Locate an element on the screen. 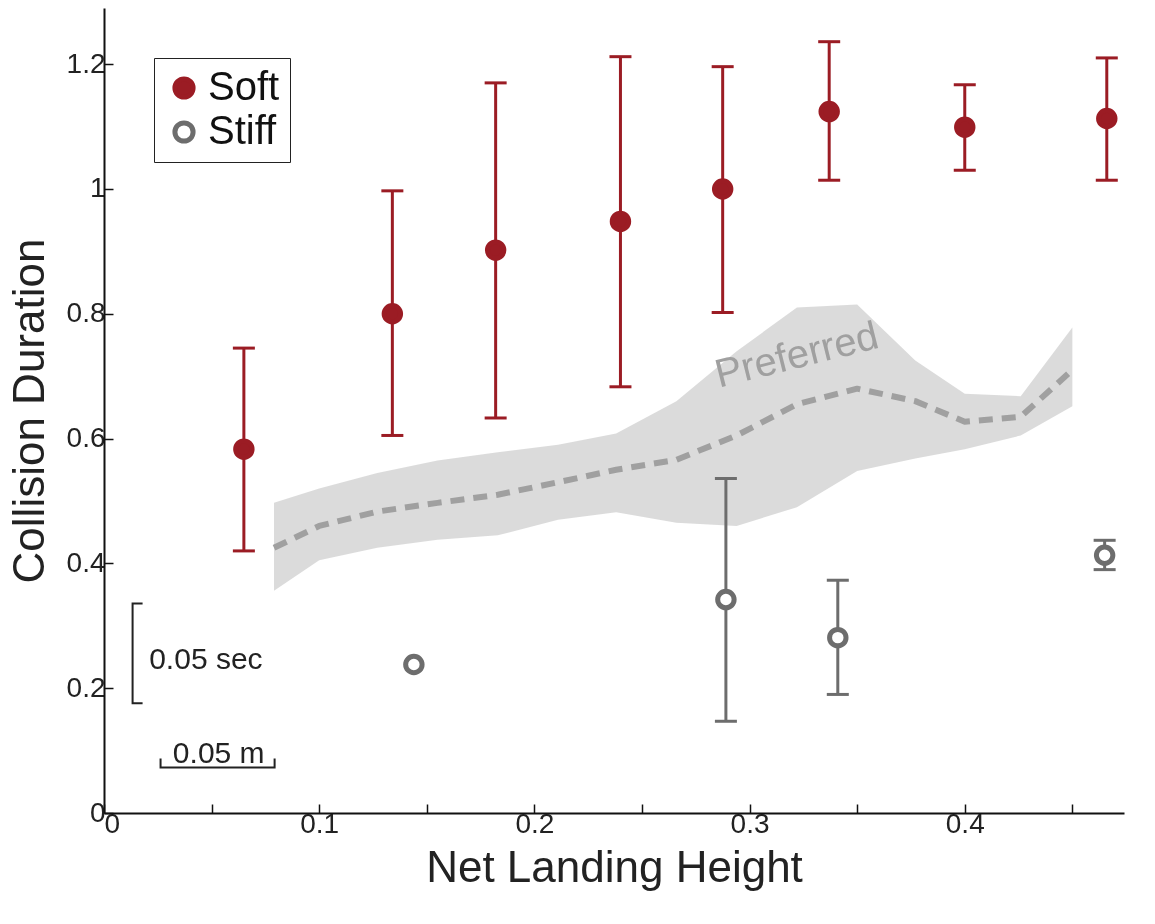 The image size is (1155, 924). legend-label: Soft is located at coordinates (244, 86).